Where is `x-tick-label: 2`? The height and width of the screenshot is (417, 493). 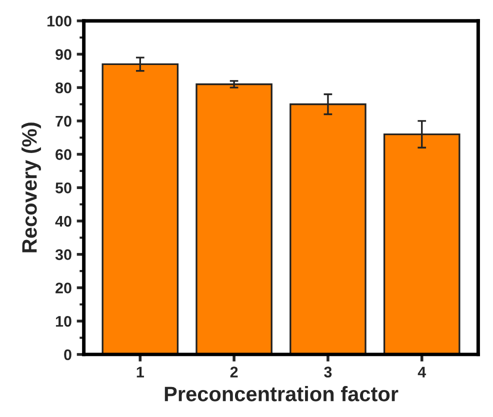 x-tick-label: 2 is located at coordinates (234, 372).